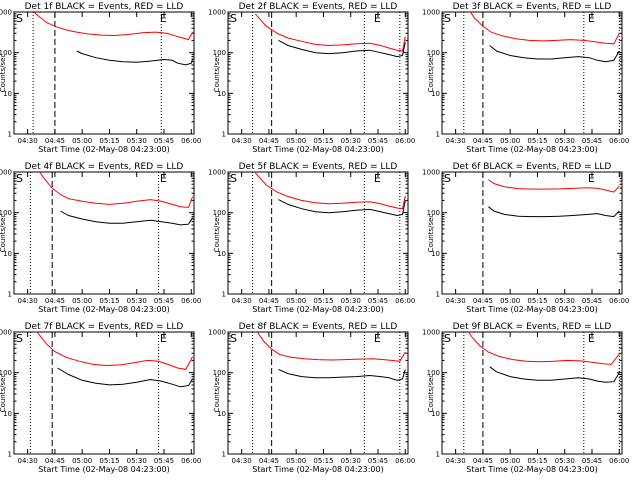 This screenshot has height=480, width=640. Describe the element at coordinates (224, 455) in the screenshot. I see `y-tick-label: 1` at that location.